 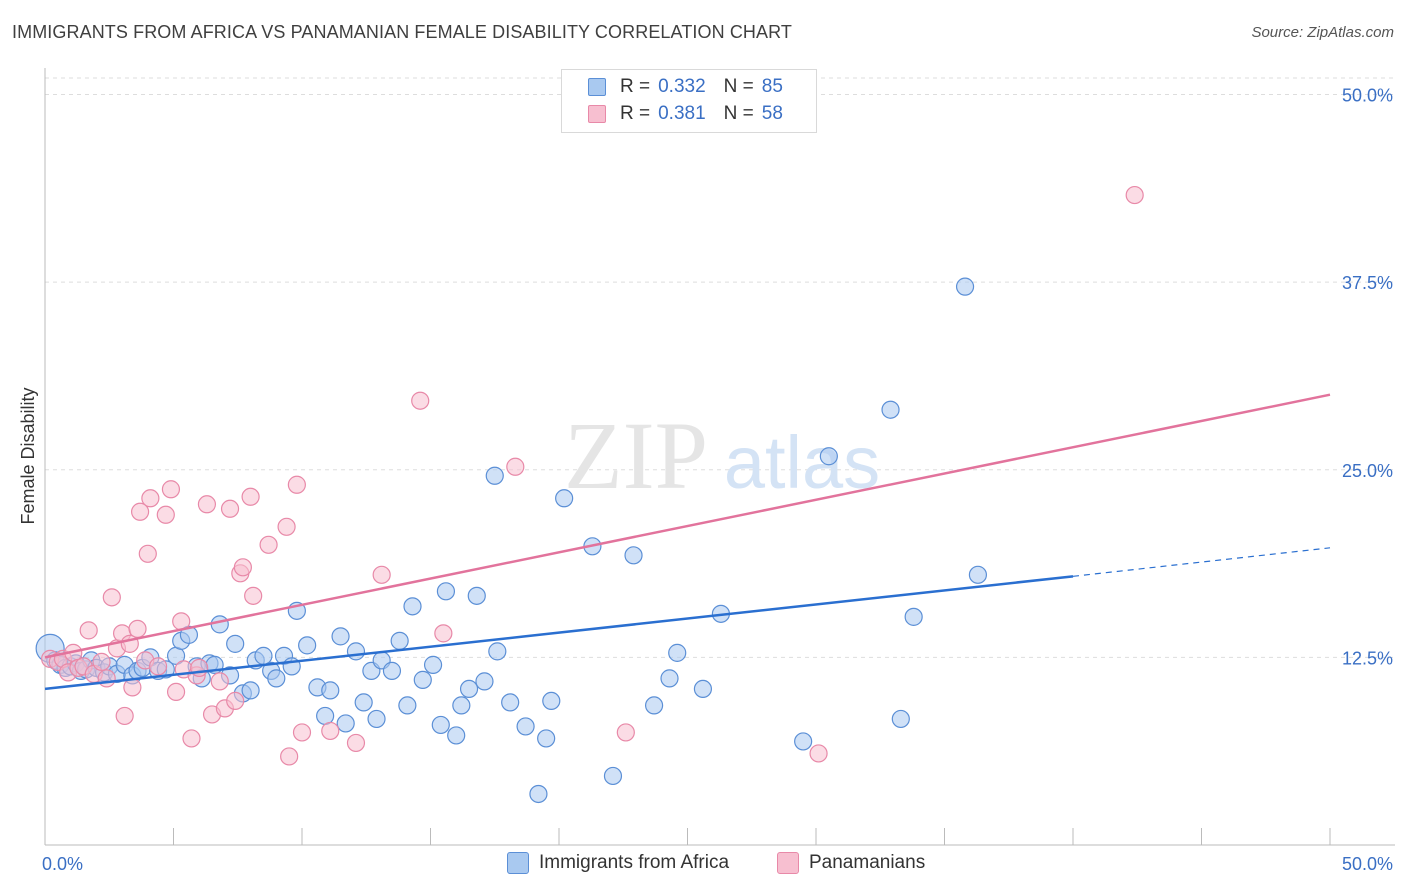 I want to click on trend-line-africa, so click(x=559, y=633).